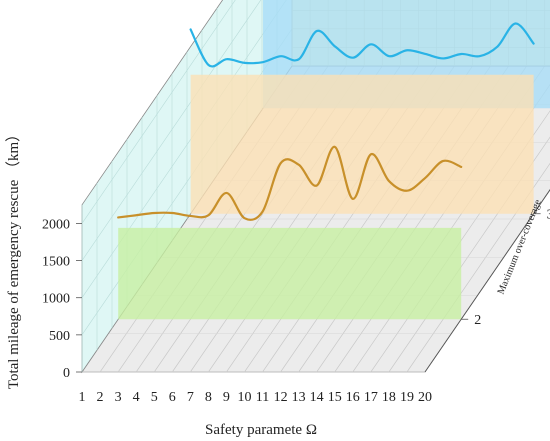 This screenshot has height=441, width=550. What do you see at coordinates (208, 397) in the screenshot?
I see `x-tick-label: 8` at bounding box center [208, 397].